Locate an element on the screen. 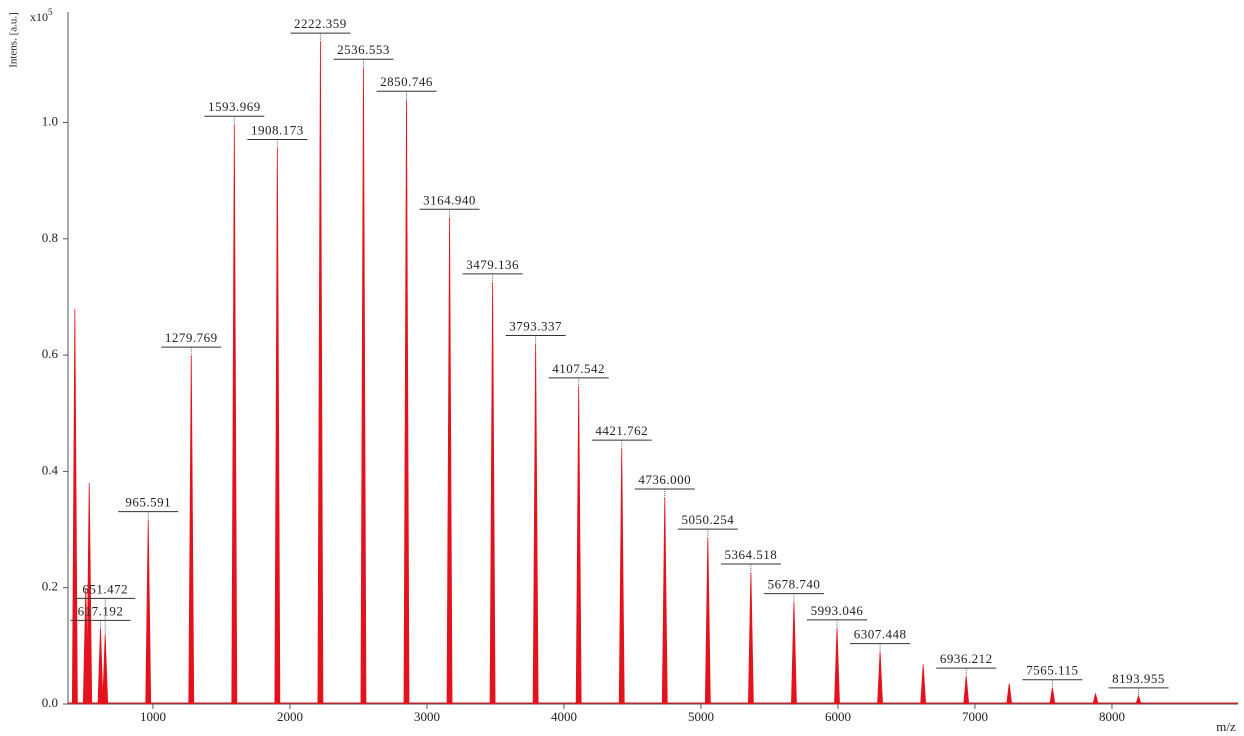  peak-label: 4421.762 is located at coordinates (621, 430).